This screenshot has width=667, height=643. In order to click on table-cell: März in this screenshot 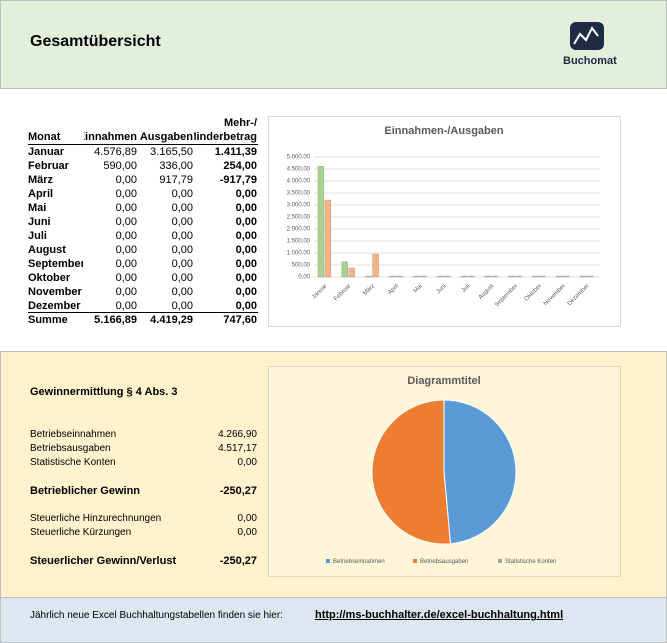, I will do `click(55, 180)`.